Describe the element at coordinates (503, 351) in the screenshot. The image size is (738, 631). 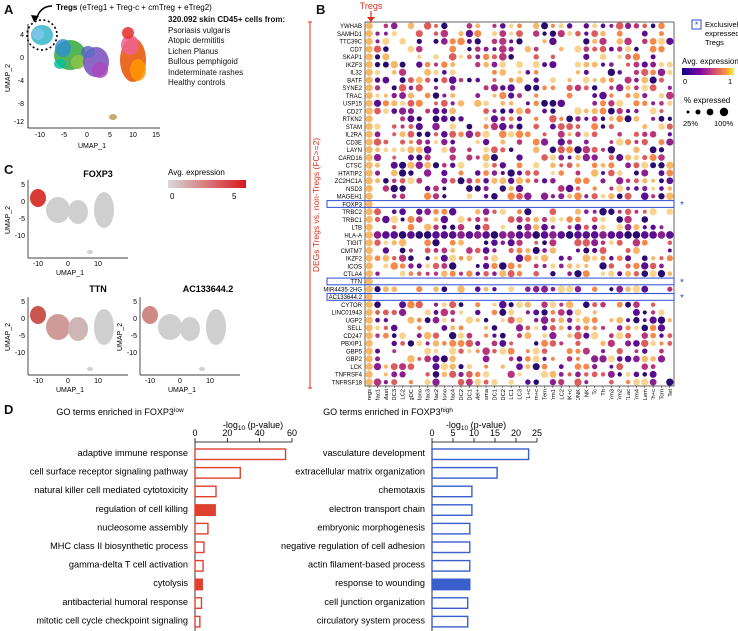
I see `dot-GBP5-moDC2` at that location.